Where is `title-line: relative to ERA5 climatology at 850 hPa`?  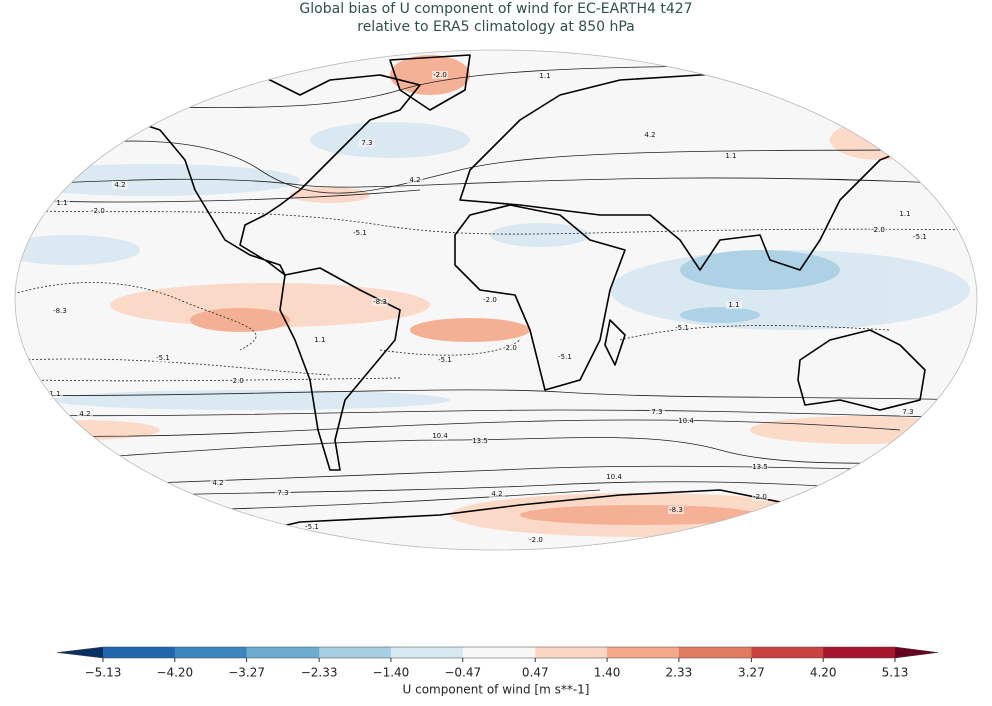
title-line: relative to ERA5 climatology at 850 hPa is located at coordinates (495, 27).